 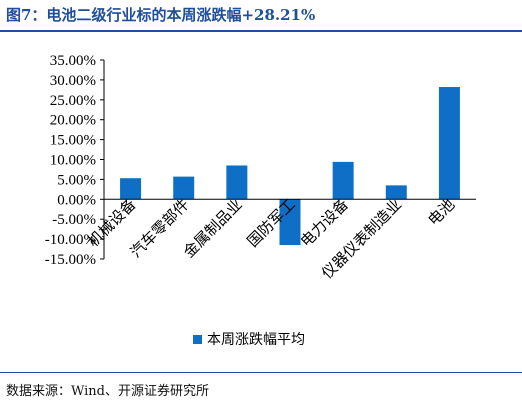 What do you see at coordinates (76, 180) in the screenshot?
I see `y-tick-label: 5.00%` at bounding box center [76, 180].